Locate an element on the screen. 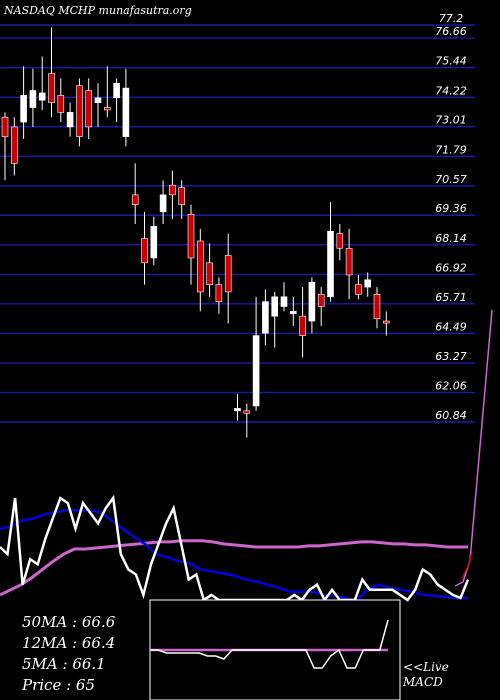 The height and width of the screenshot is (700, 500). macd-panel is located at coordinates (275, 649).